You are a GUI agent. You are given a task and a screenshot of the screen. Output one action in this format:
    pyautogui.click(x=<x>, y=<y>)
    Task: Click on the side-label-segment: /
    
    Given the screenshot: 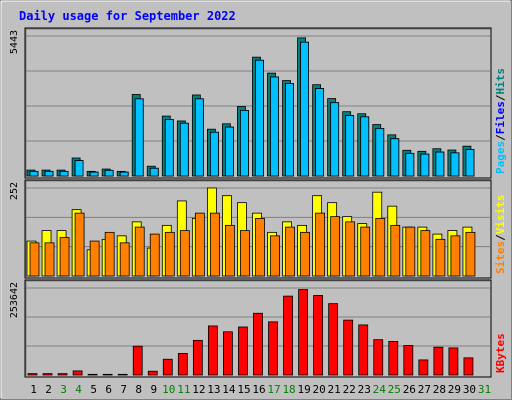 What is the action you would take?
    pyautogui.click(x=500, y=97)
    